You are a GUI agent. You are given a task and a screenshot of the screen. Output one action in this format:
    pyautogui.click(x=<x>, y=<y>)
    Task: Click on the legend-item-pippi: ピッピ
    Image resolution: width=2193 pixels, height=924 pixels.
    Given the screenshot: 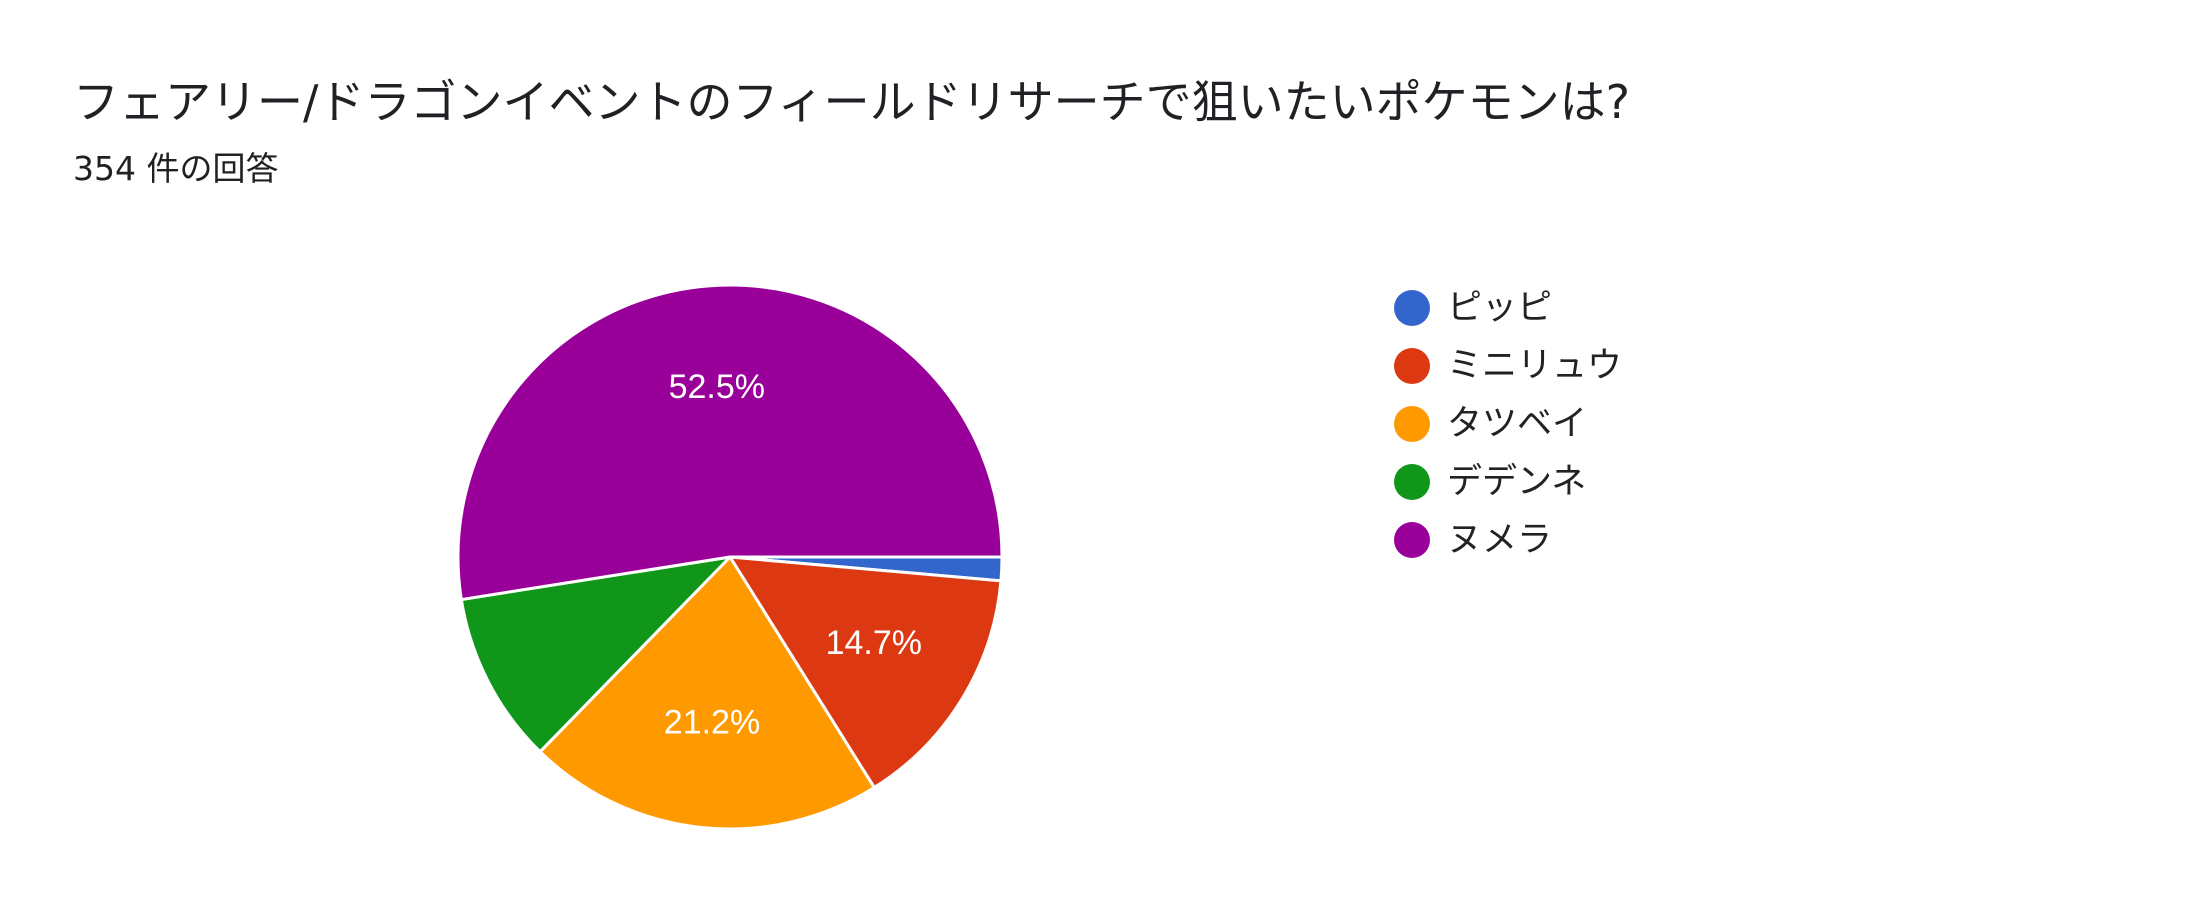 What is the action you would take?
    pyautogui.click(x=1508, y=308)
    